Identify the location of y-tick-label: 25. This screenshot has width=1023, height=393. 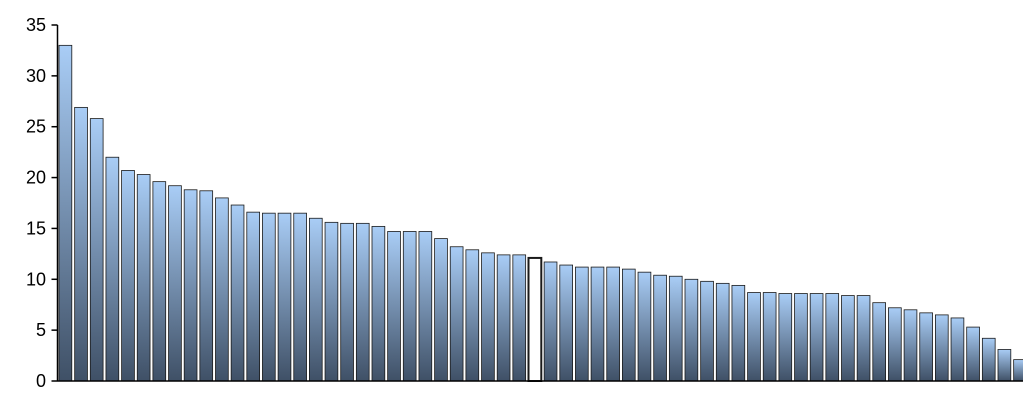
(36, 127).